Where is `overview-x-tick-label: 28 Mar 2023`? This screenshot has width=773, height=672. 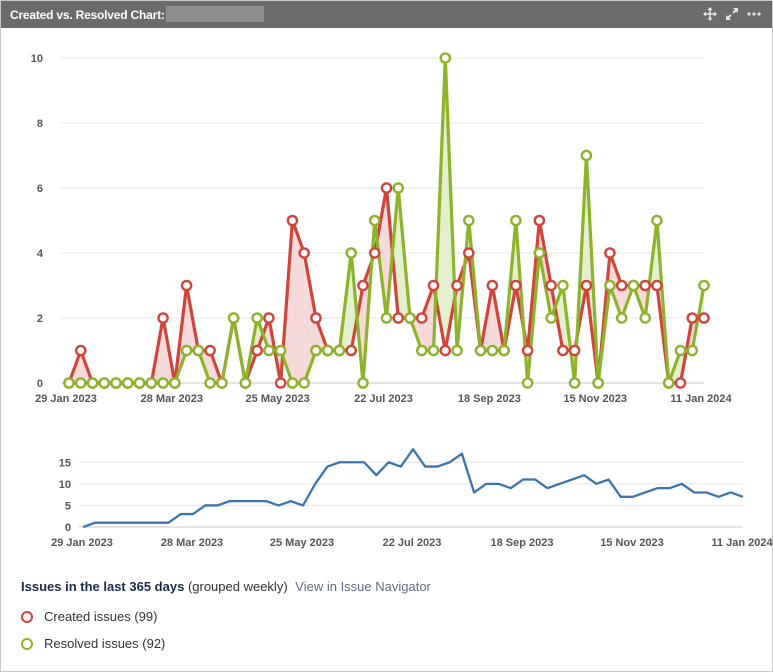 overview-x-tick-label: 28 Mar 2023 is located at coordinates (192, 543).